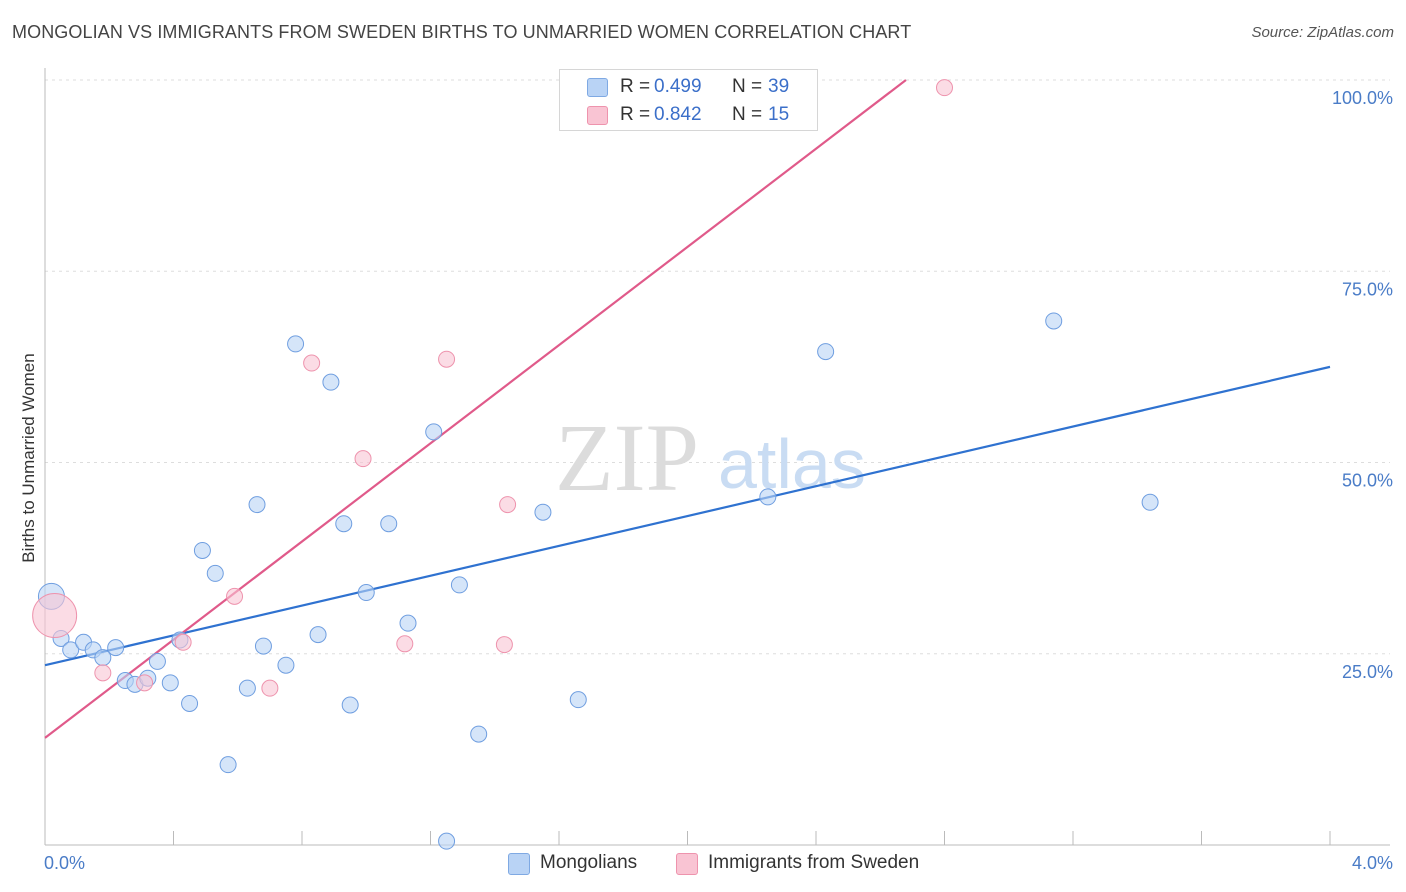 This screenshot has height=892, width=1406. Describe the element at coordinates (597, 115) in the screenshot. I see `legend-swatch-sweden` at that location.